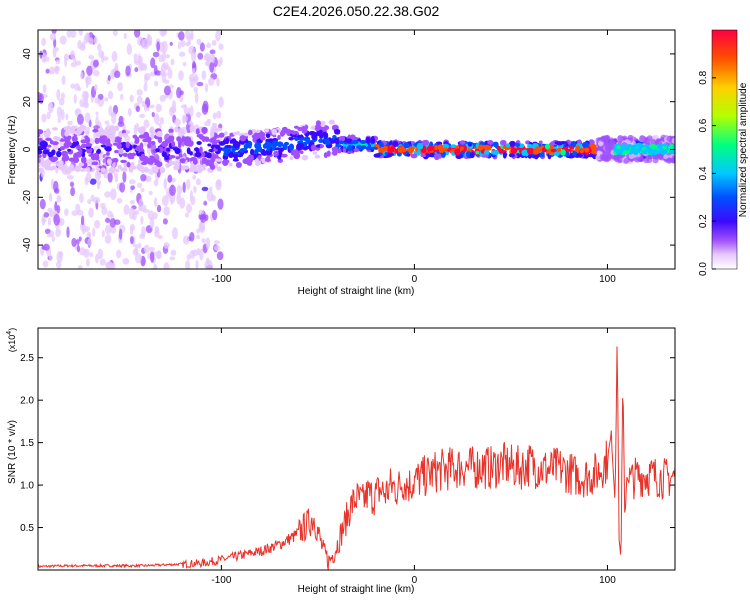 The image size is (750, 600). Describe the element at coordinates (703, 125) in the screenshot. I see `colorbar-tick-label: 0.6` at that location.